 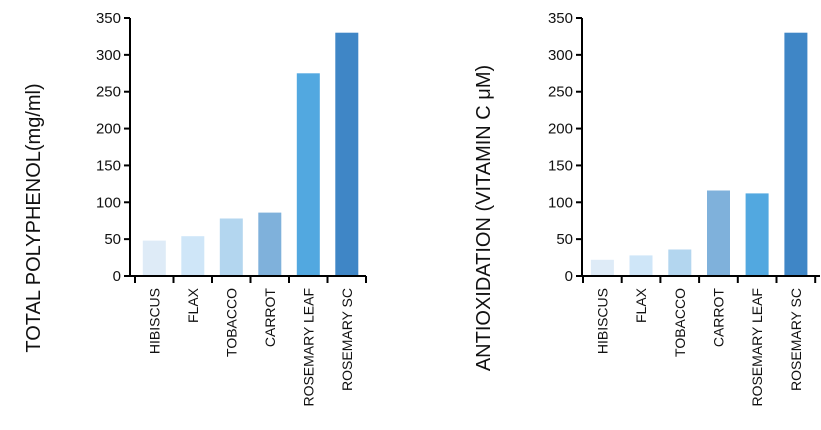 I want to click on y-axis-title: ANTIOXIDATION (VITAMIN C μM), so click(x=484, y=218).